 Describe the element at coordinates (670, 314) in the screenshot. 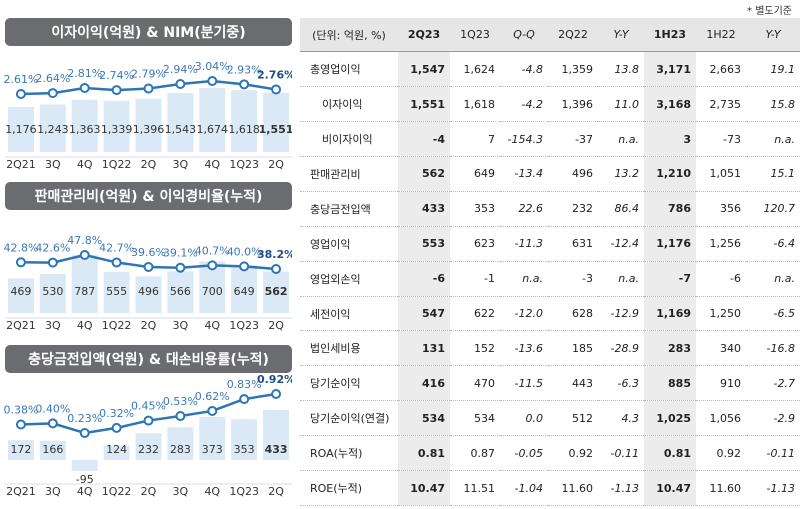

I see `table-cell: 1,169` at that location.